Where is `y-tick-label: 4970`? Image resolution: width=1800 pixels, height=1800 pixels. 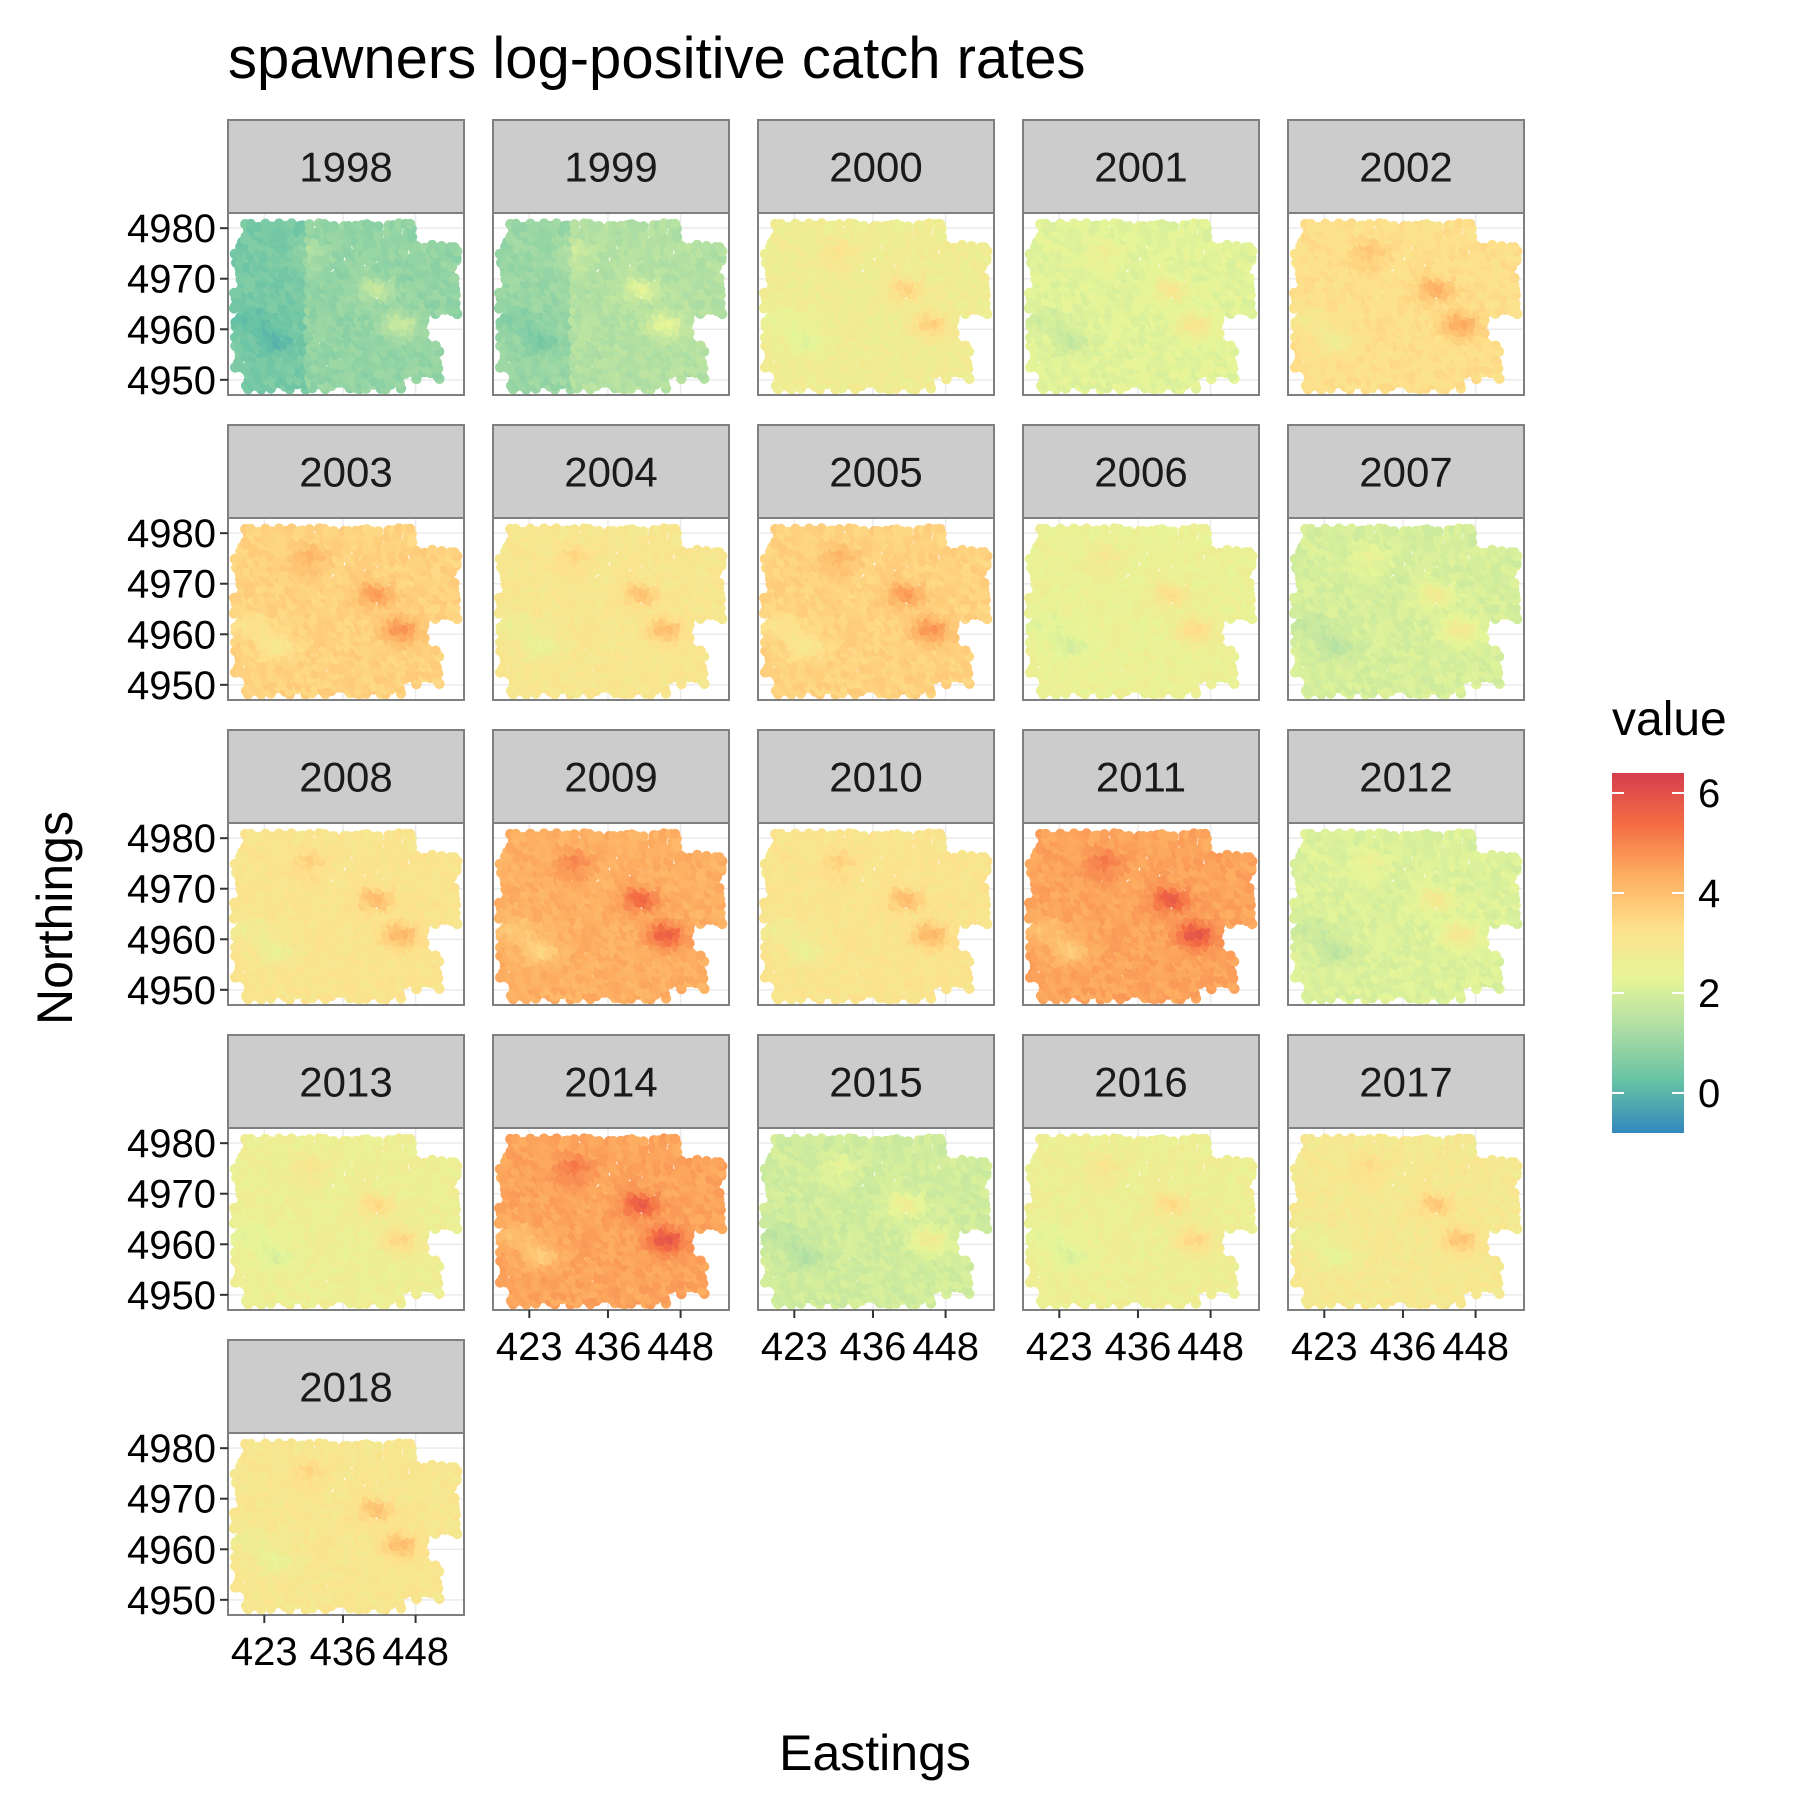
y-tick-label: 4970 is located at coordinates (171, 280).